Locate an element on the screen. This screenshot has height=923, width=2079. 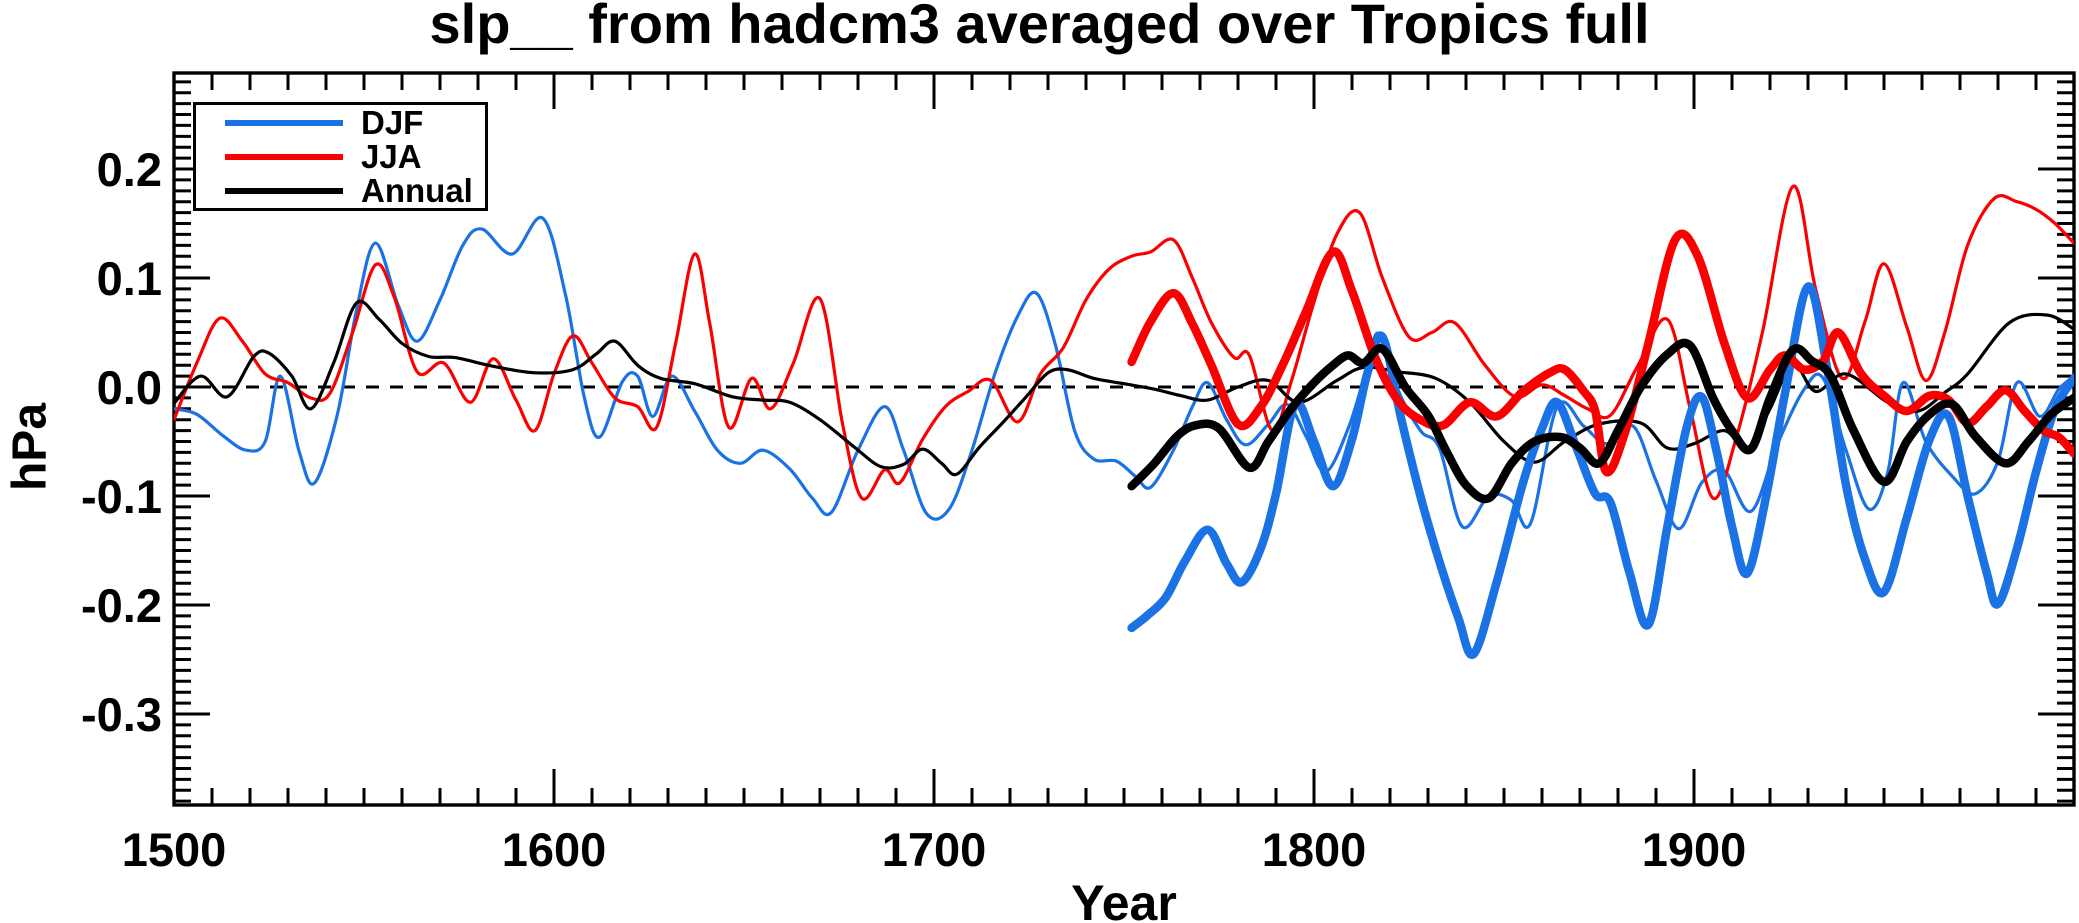
y-axis-label: hPa is located at coordinates (30, 447).